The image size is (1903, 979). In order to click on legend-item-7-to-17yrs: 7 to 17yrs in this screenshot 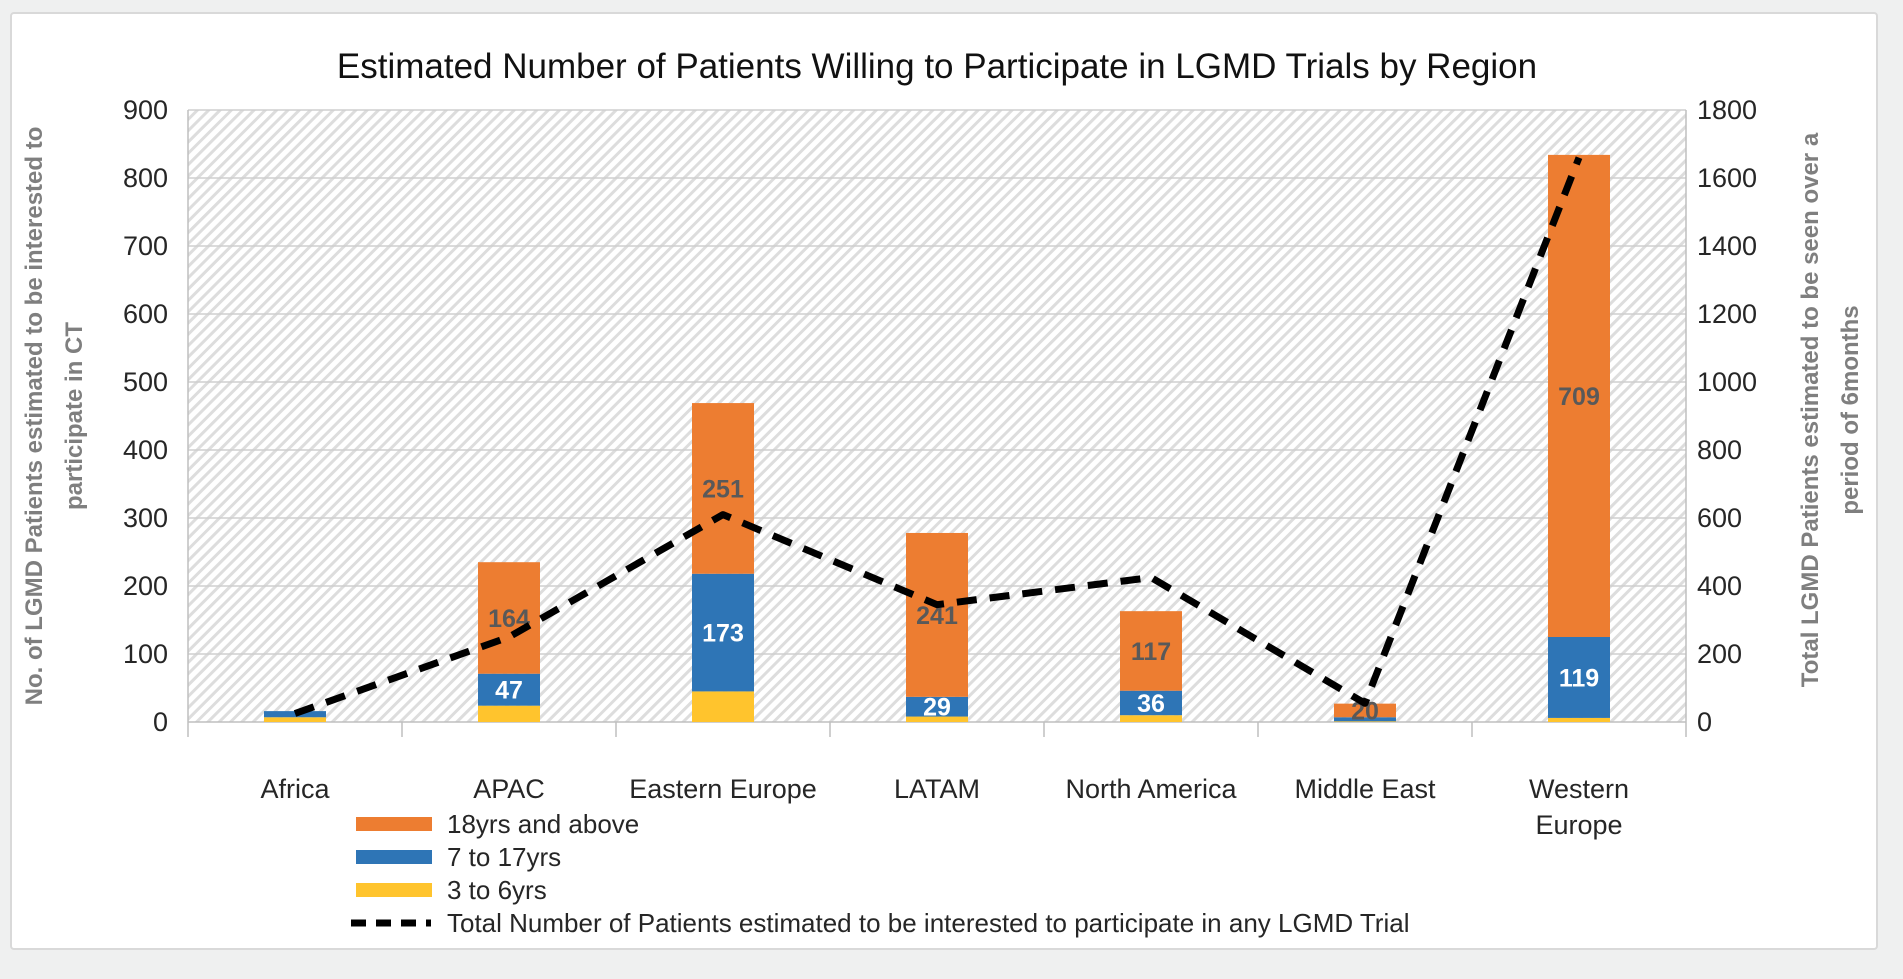, I will do `click(458, 857)`.